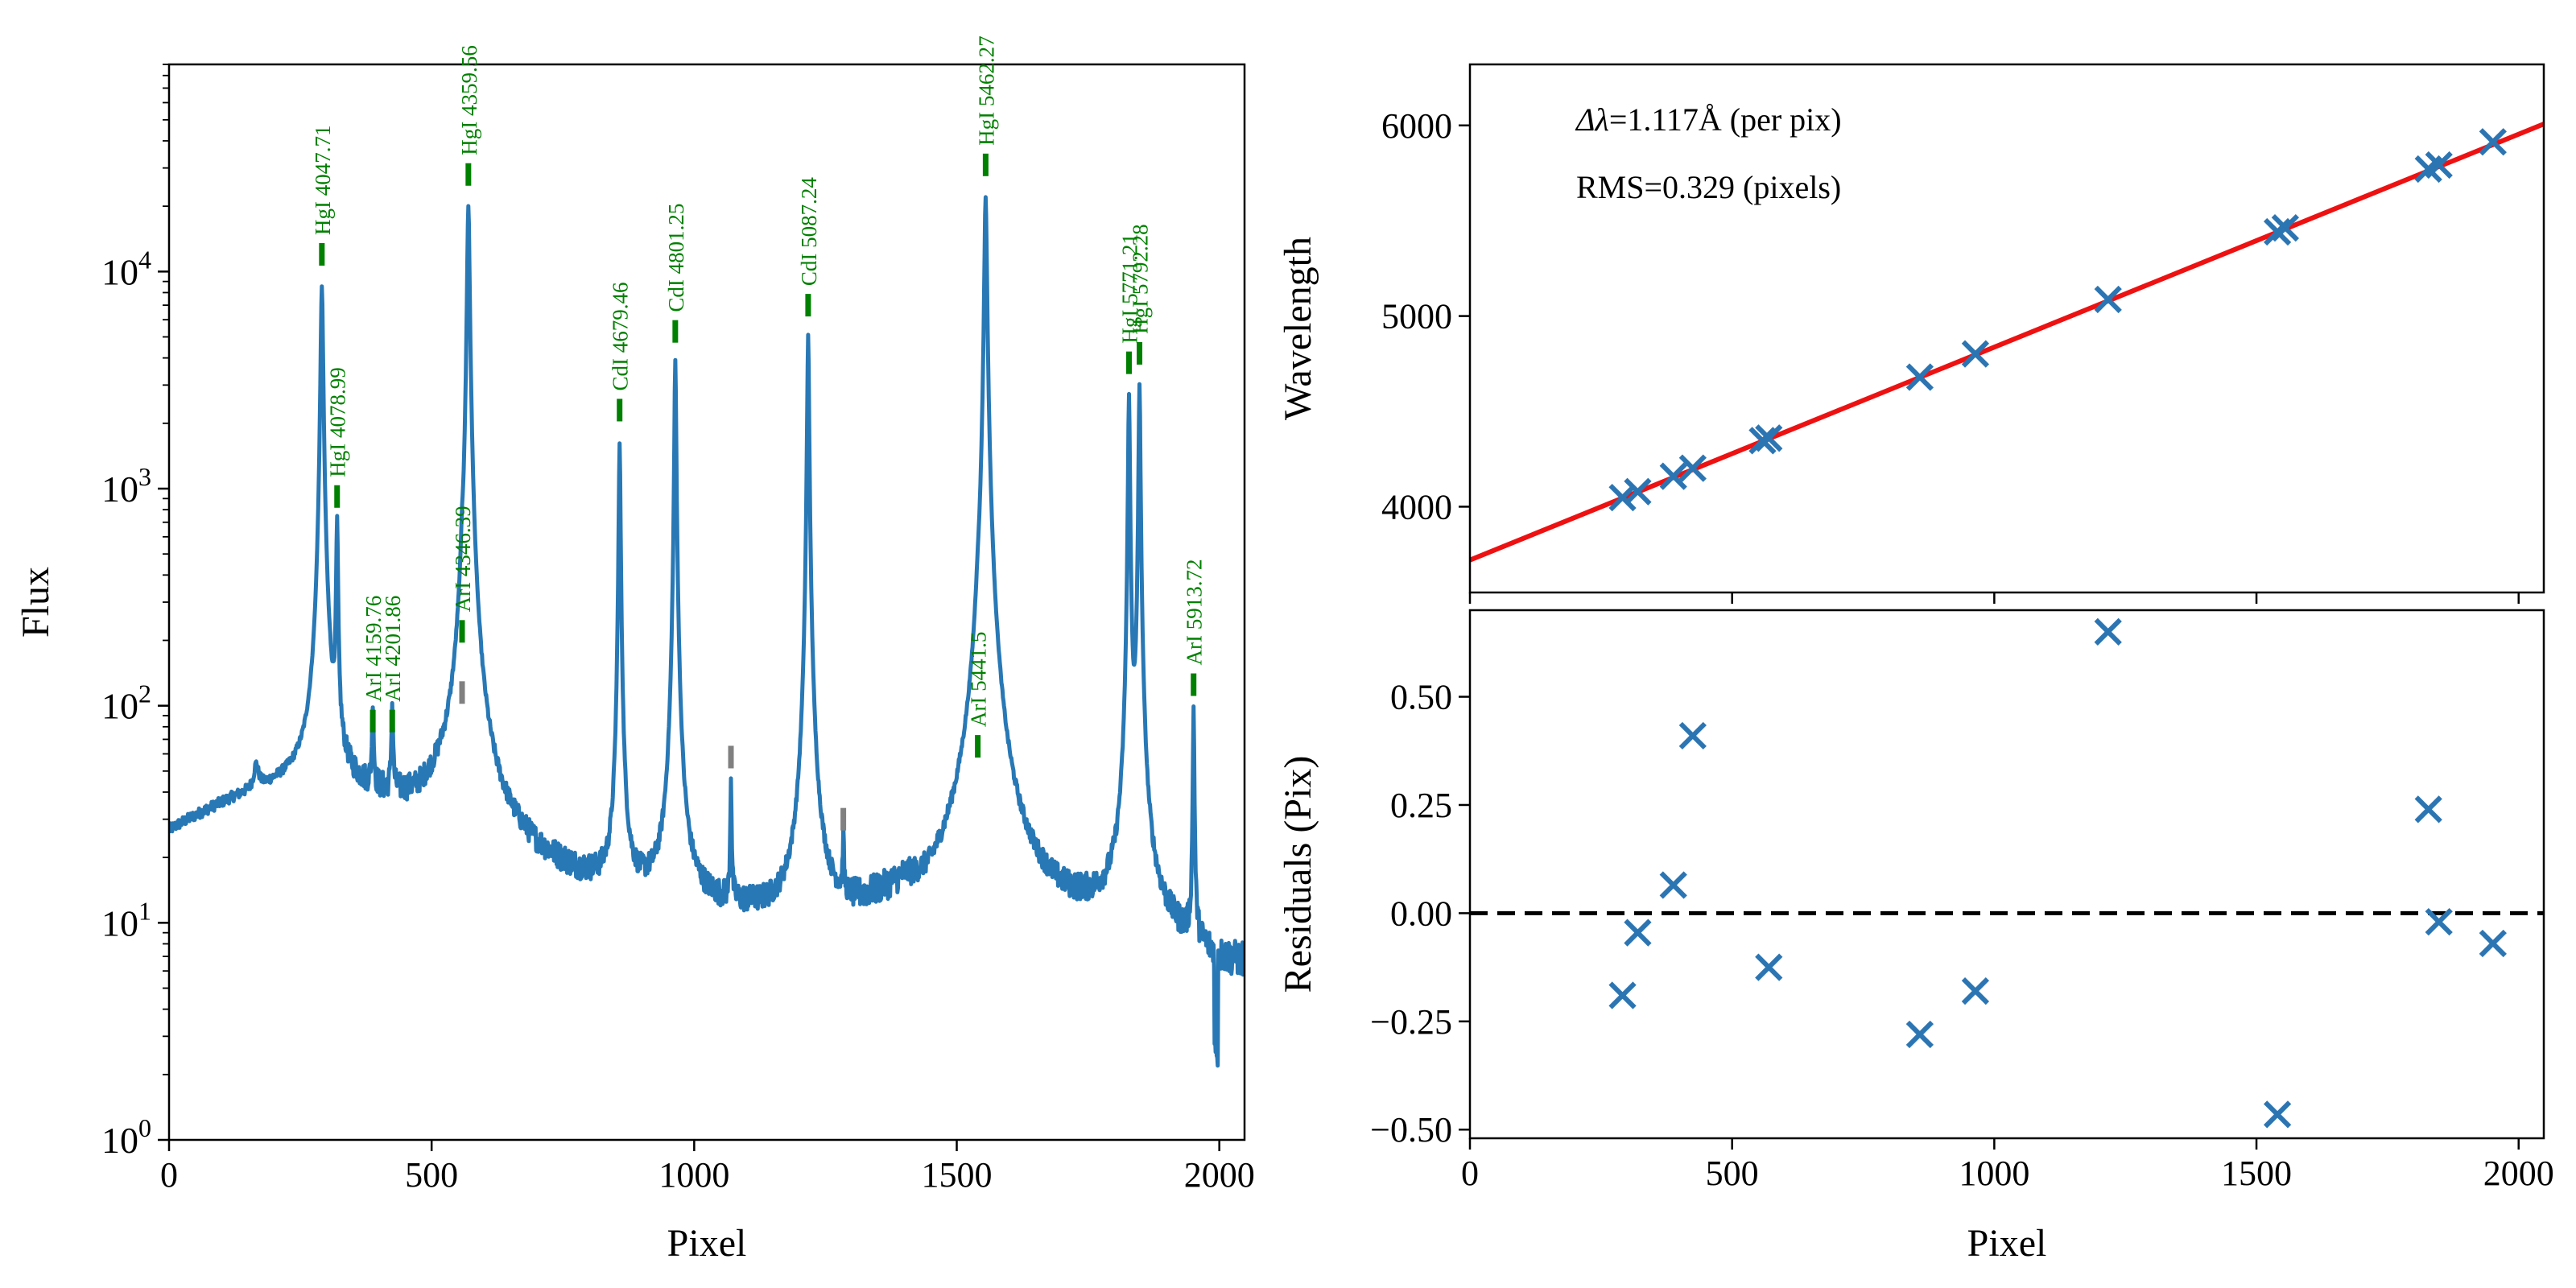  Describe the element at coordinates (35, 602) in the screenshot. I see `spectrum-y-axis-label: Flux` at that location.